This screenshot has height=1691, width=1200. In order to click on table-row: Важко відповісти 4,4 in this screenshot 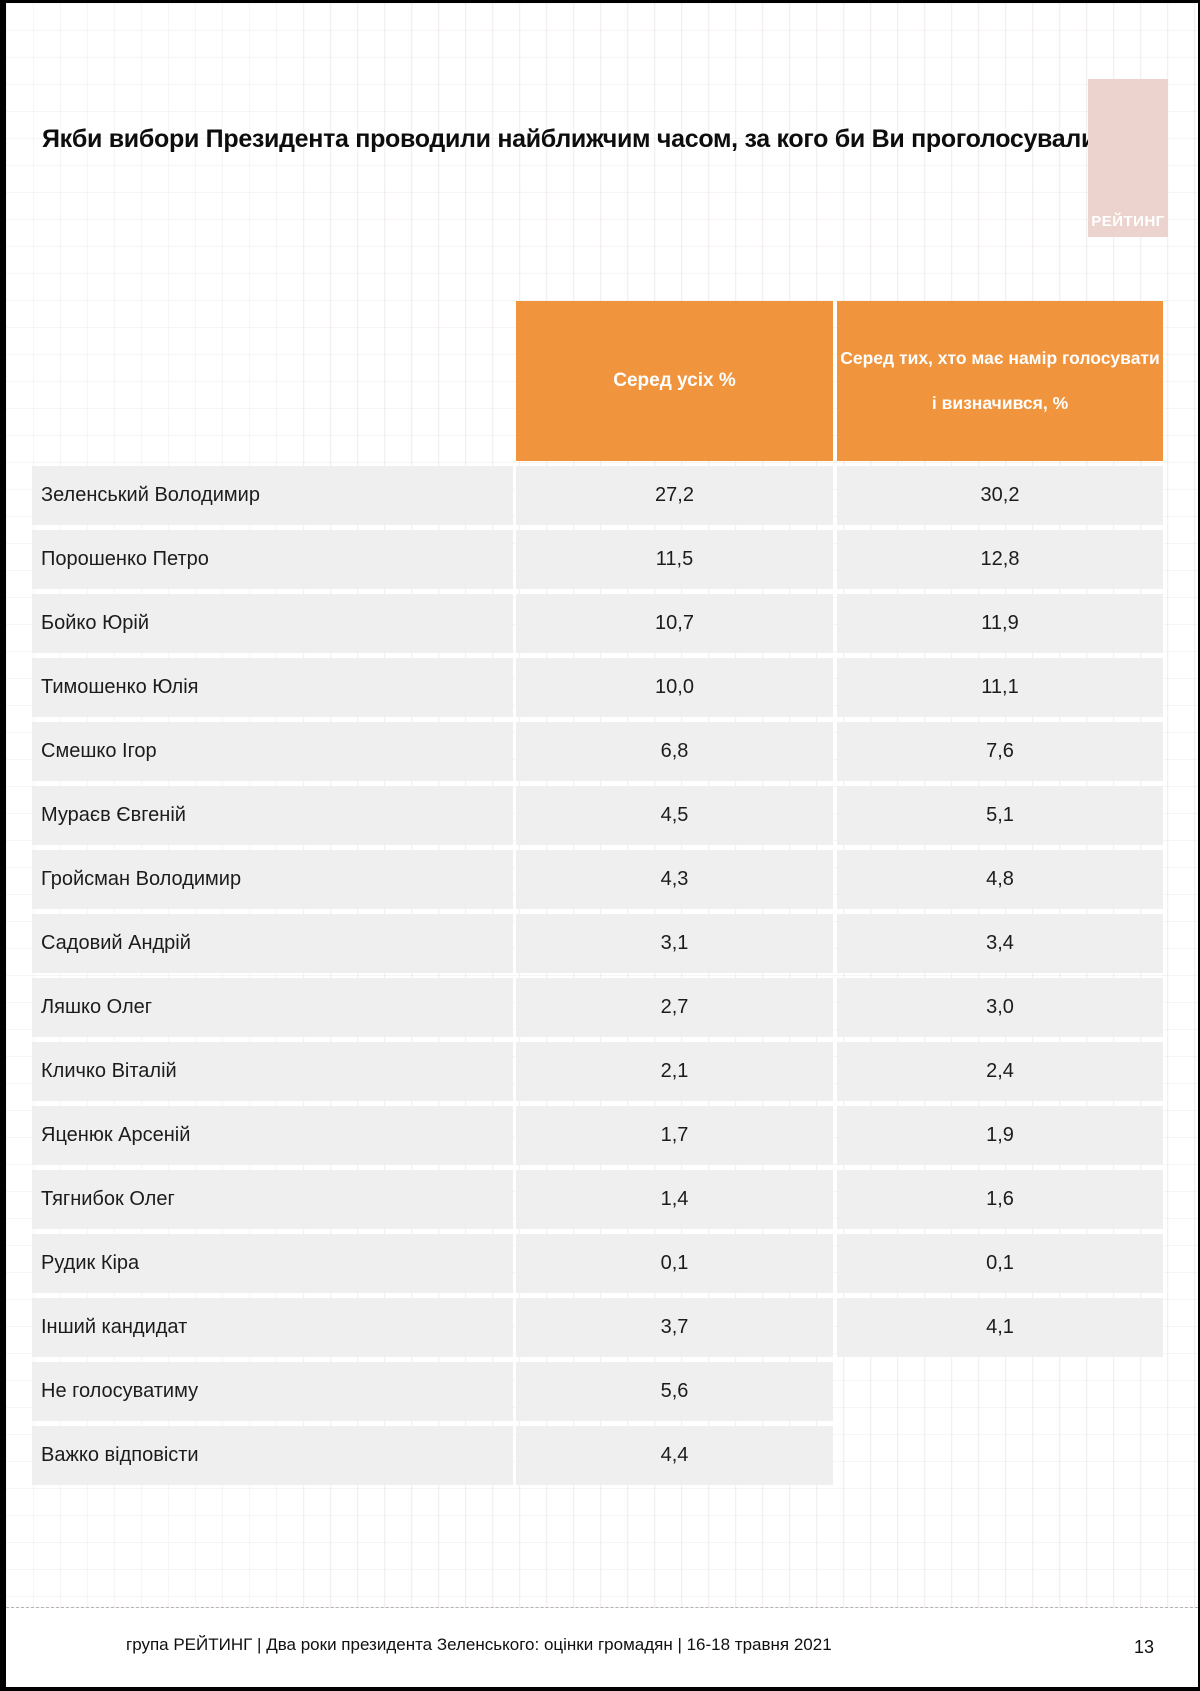, I will do `click(597, 1455)`.